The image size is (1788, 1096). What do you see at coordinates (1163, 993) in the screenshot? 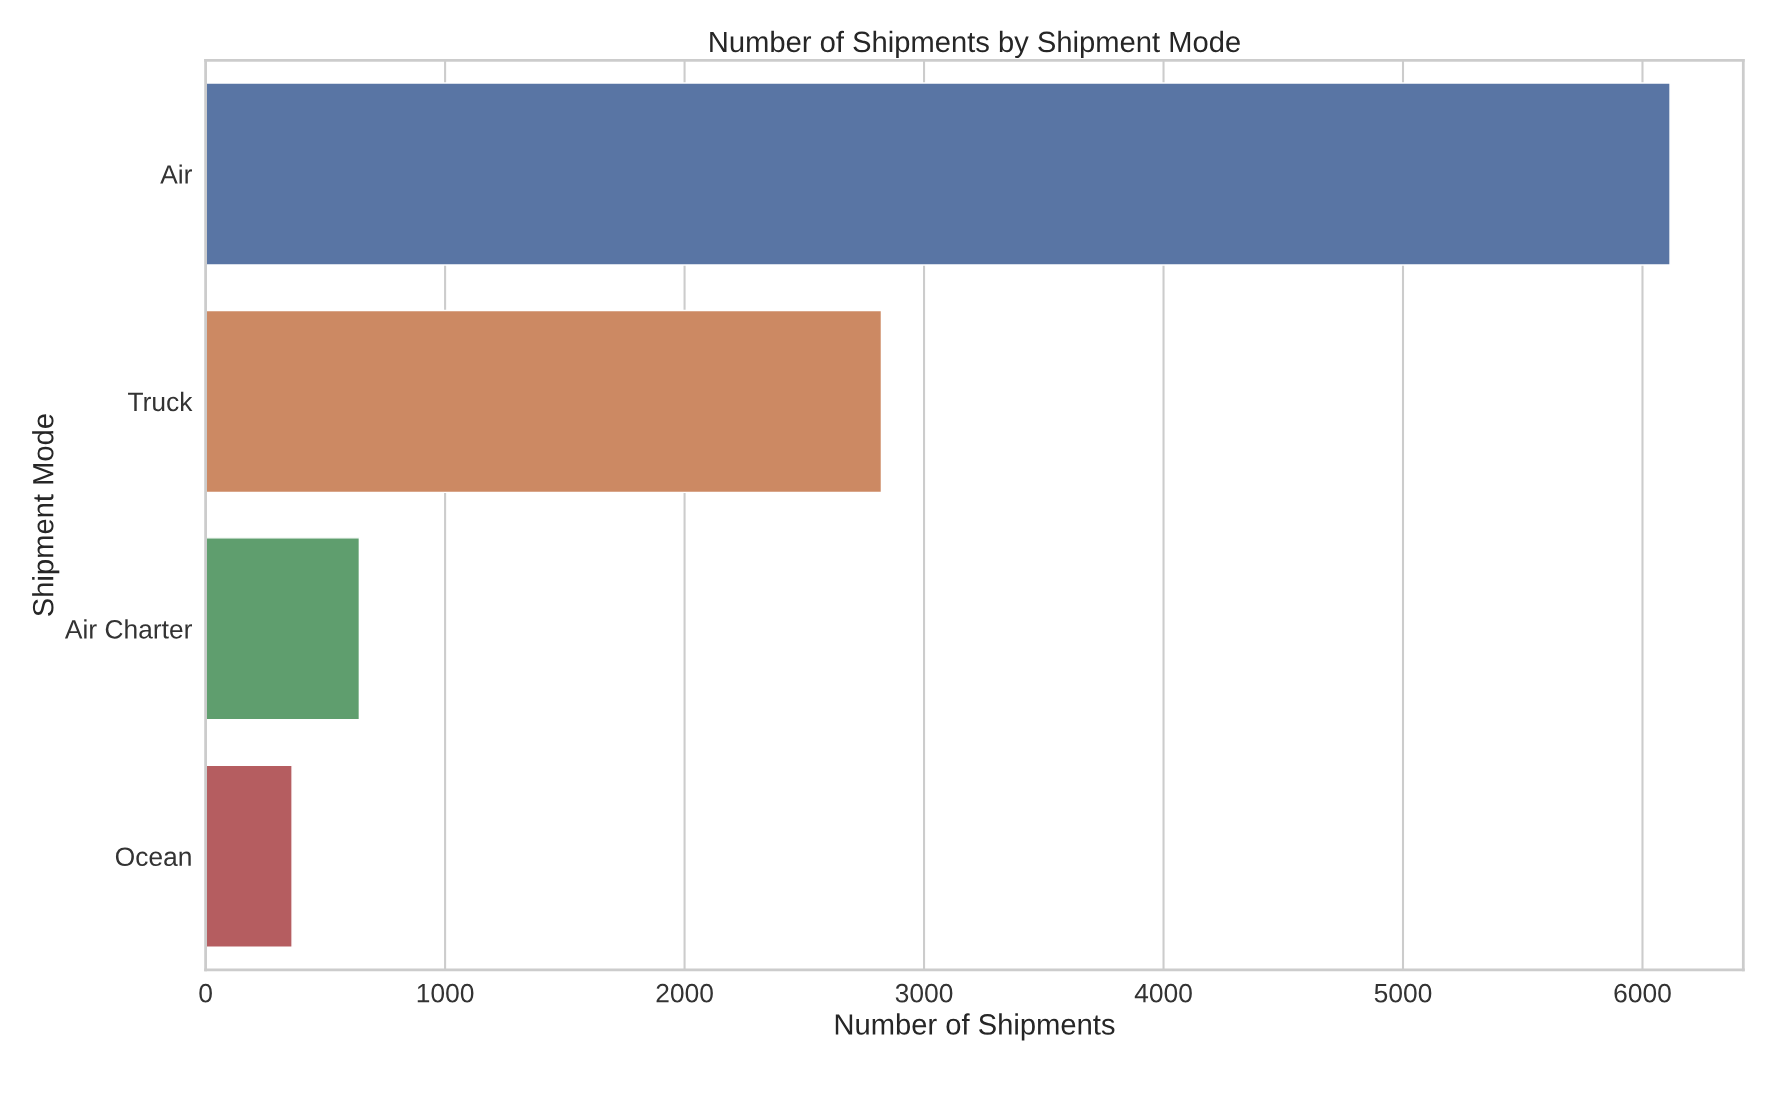
I see `x-tick-label: 4000` at bounding box center [1163, 993].